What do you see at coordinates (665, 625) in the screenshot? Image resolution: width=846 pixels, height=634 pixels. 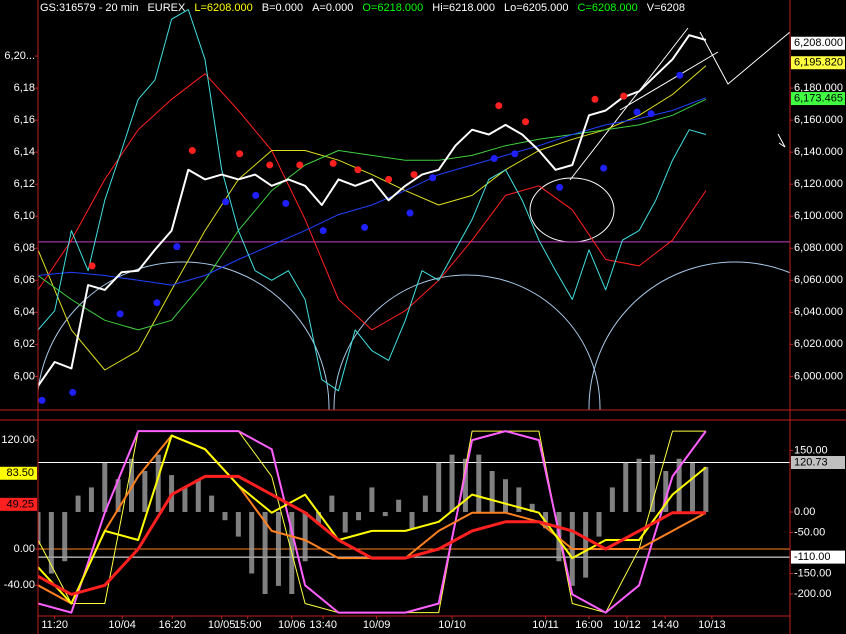 I see `x-tick-label: 14:40` at bounding box center [665, 625].